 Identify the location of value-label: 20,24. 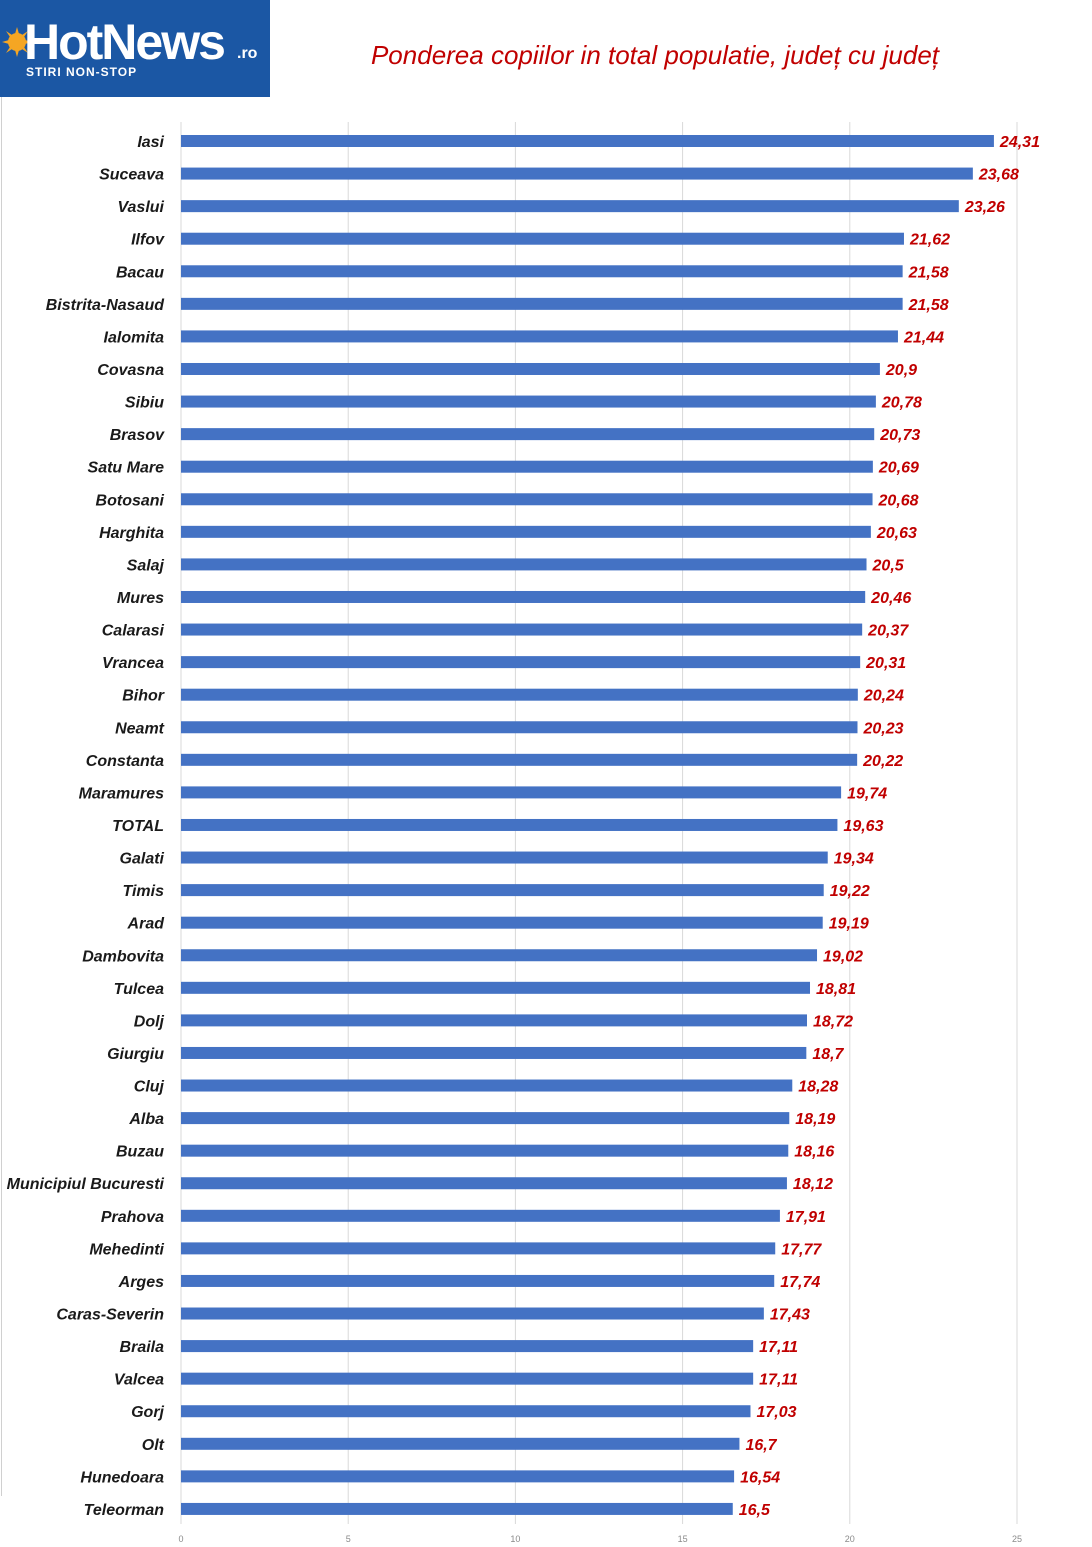
(883, 696).